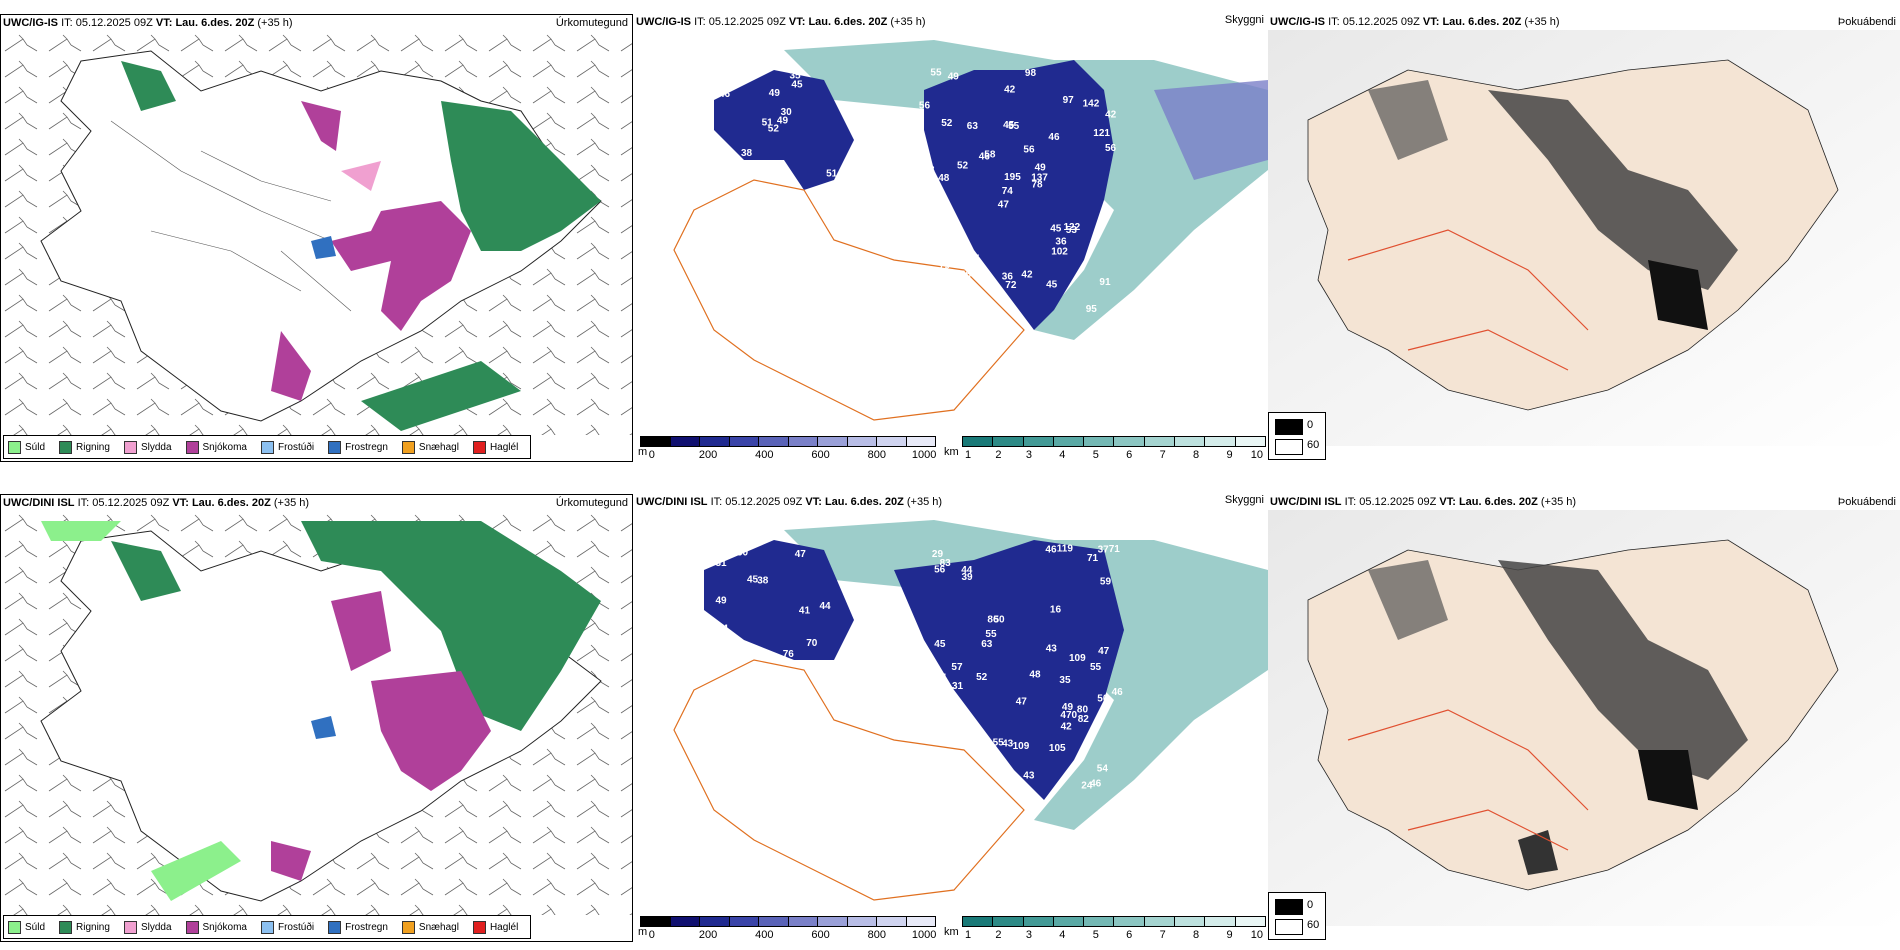  Describe the element at coordinates (812, 643) in the screenshot. I see `ceiling-label: 70` at that location.